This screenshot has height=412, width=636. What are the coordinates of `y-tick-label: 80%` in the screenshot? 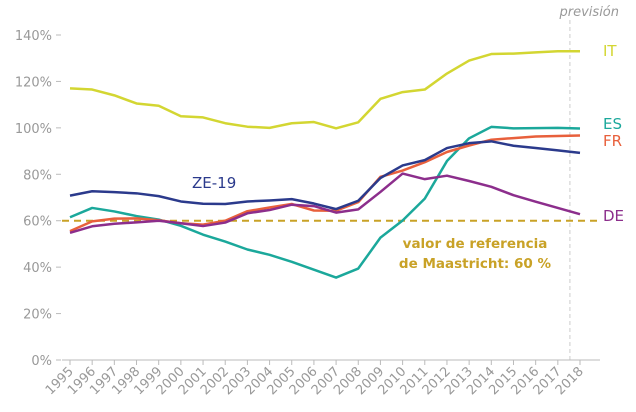 It's located at (37, 175).